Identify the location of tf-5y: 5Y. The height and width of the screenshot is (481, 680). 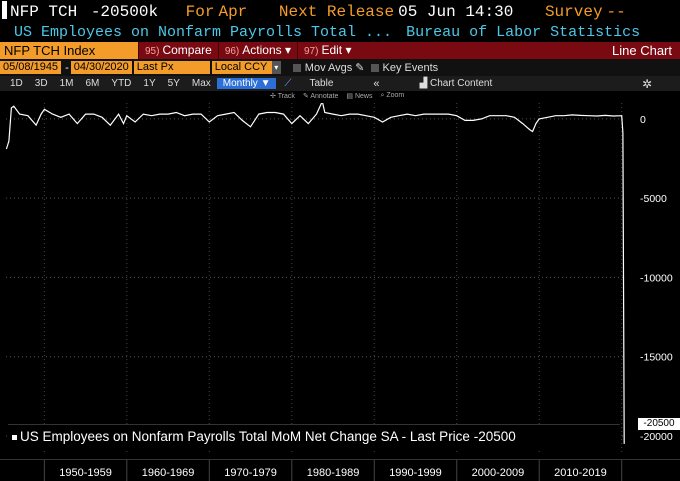
(173, 83).